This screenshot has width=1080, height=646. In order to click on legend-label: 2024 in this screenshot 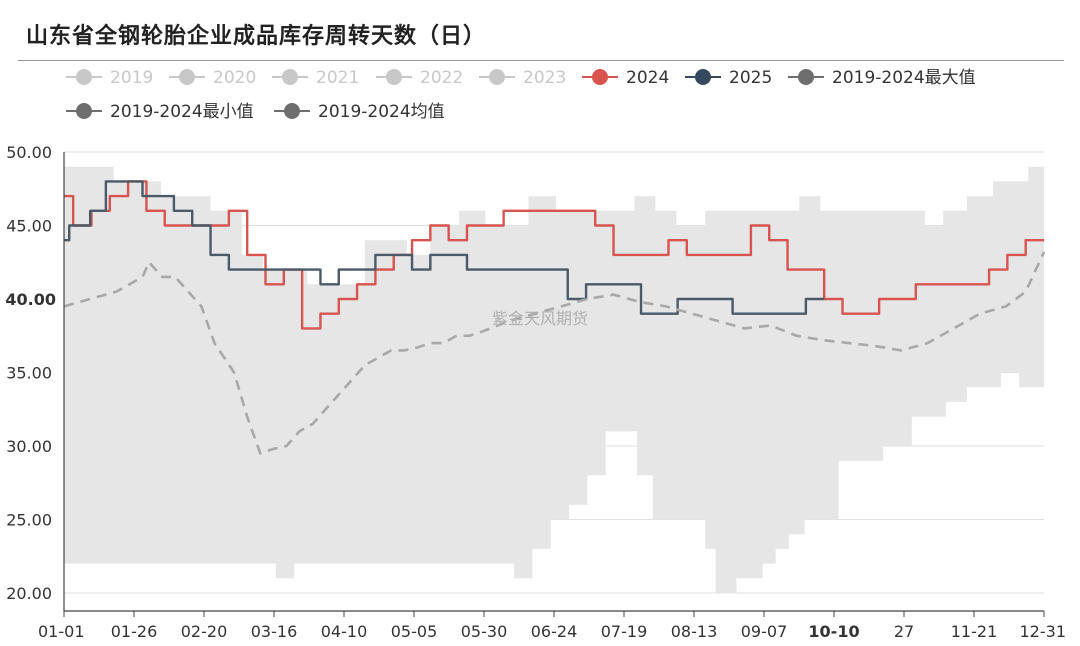, I will do `click(647, 78)`.